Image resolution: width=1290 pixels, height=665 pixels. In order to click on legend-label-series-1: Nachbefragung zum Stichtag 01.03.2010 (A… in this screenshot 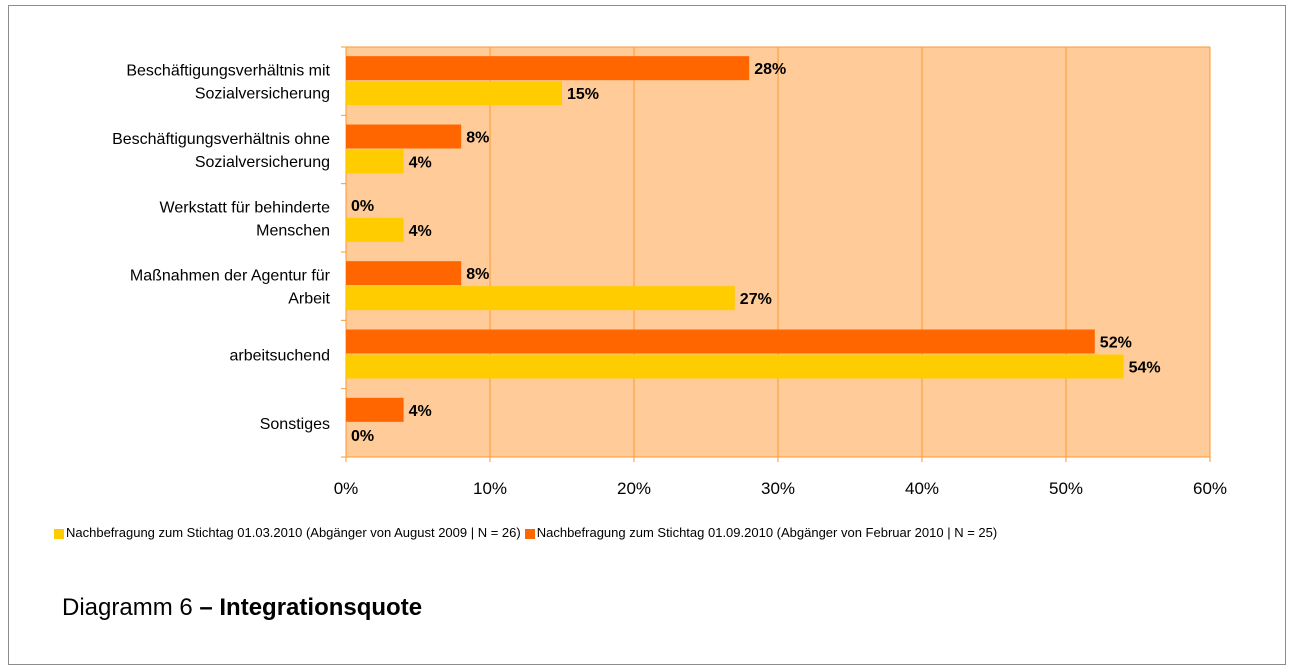, I will do `click(293, 532)`.